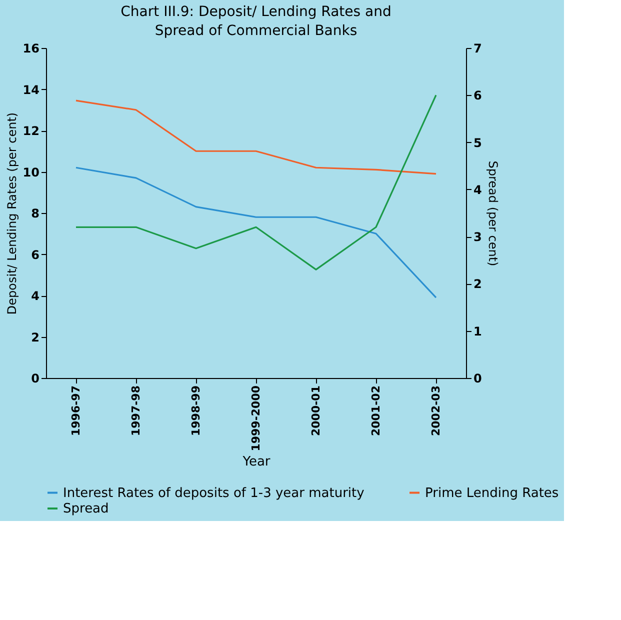  I want to click on y2-tick-label: 6, so click(478, 95).